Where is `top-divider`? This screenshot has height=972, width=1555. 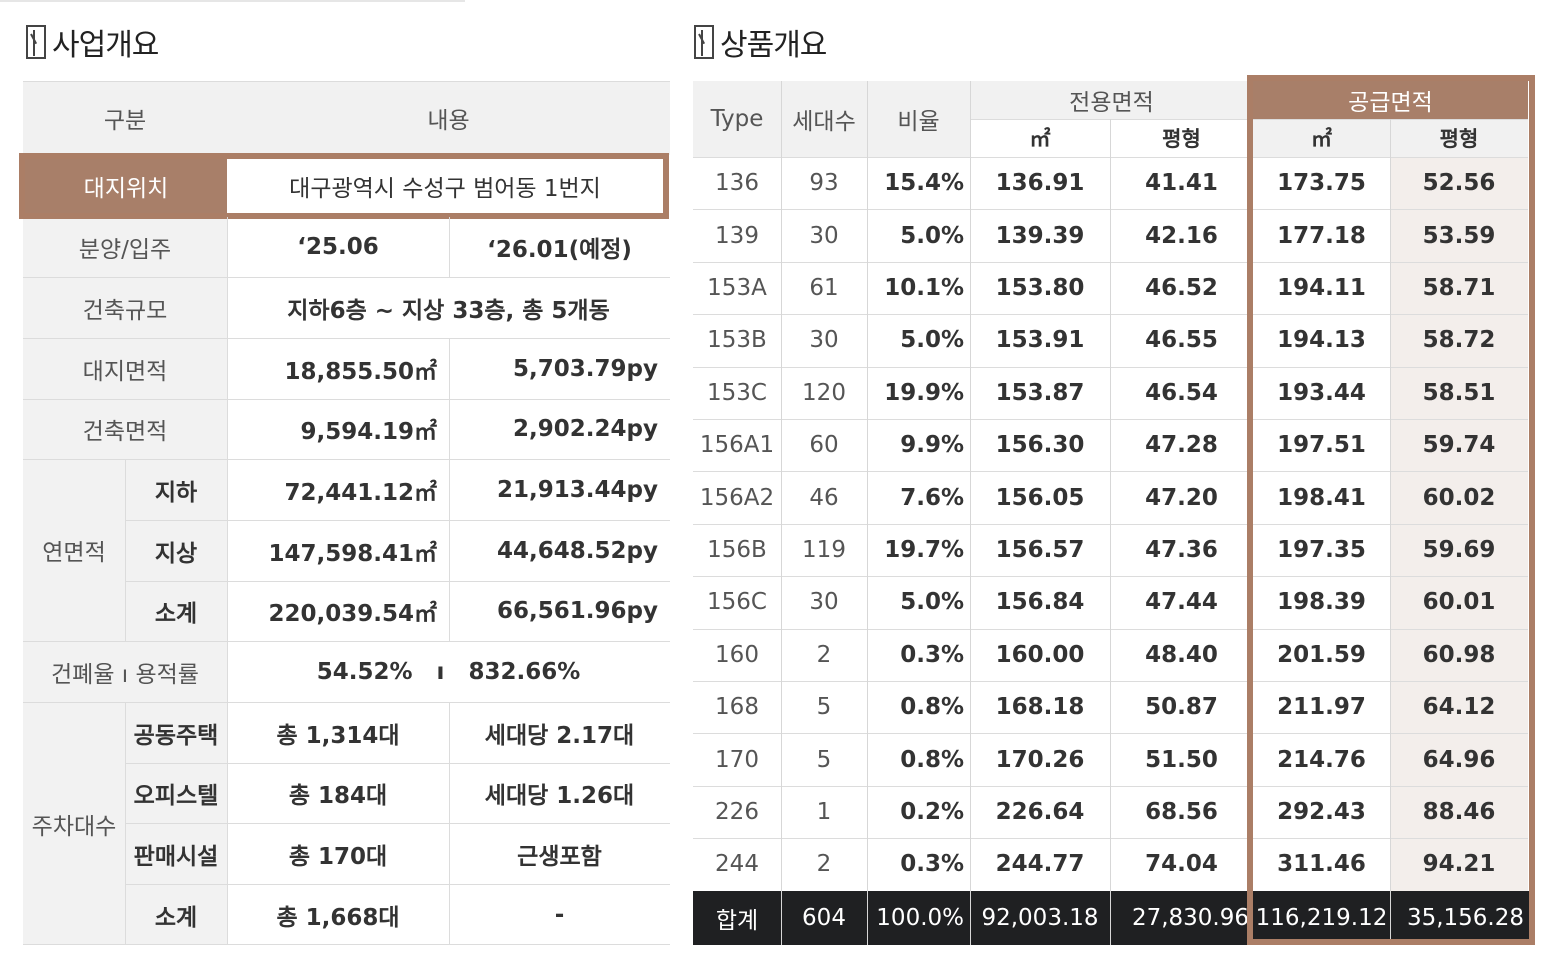 top-divider is located at coordinates (232, 1).